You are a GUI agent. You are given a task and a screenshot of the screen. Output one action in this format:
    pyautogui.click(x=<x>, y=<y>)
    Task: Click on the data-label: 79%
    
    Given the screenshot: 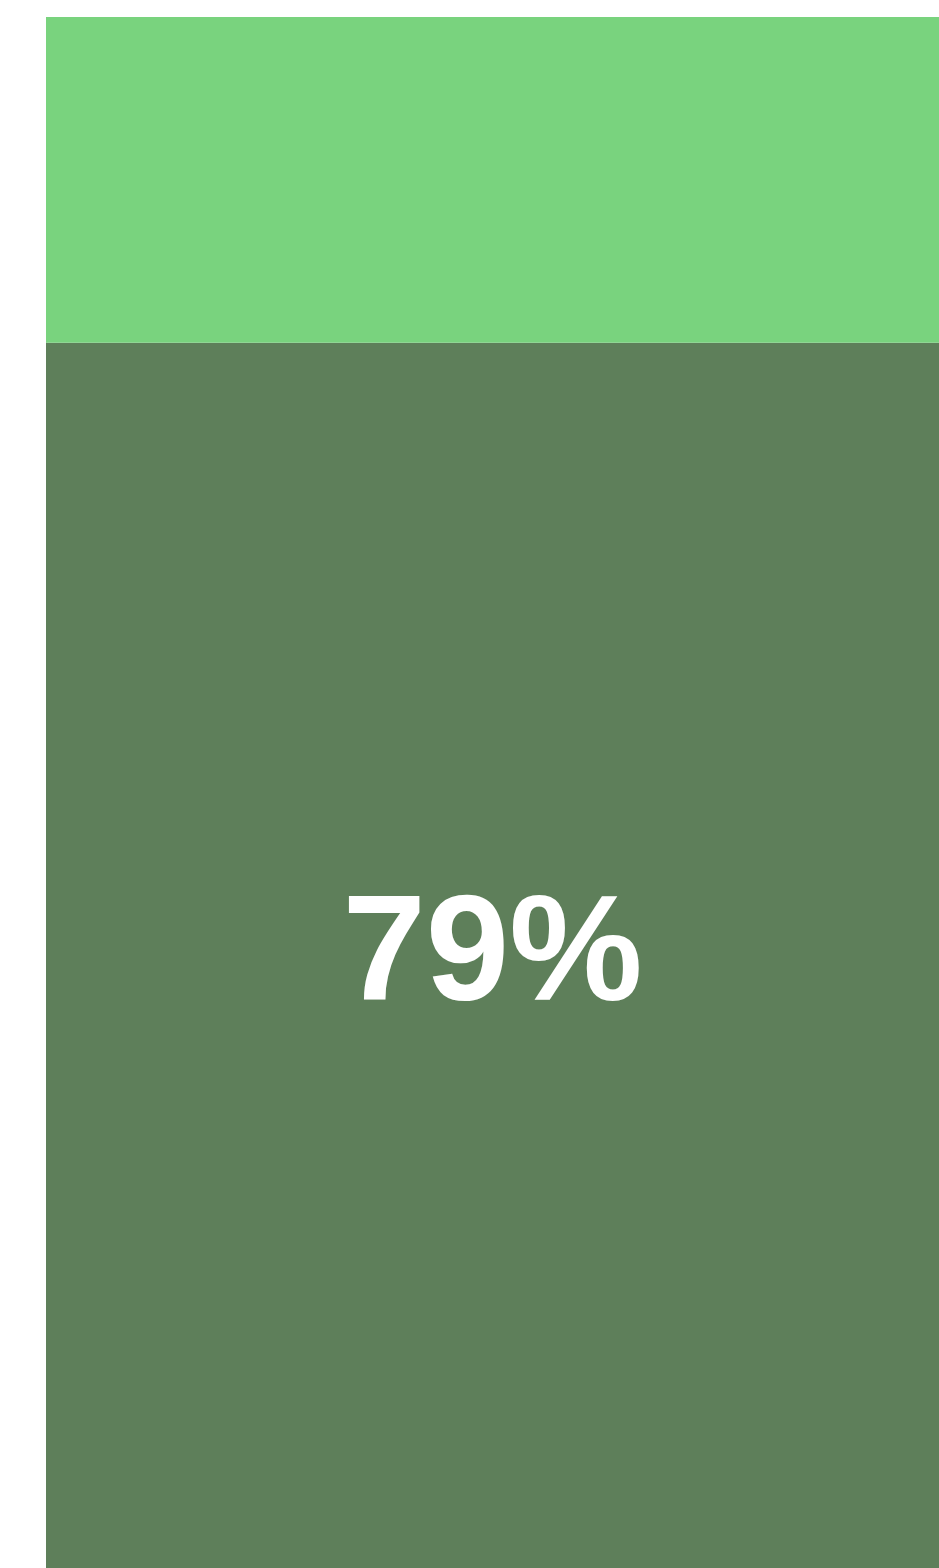 What is the action you would take?
    pyautogui.click(x=492, y=948)
    